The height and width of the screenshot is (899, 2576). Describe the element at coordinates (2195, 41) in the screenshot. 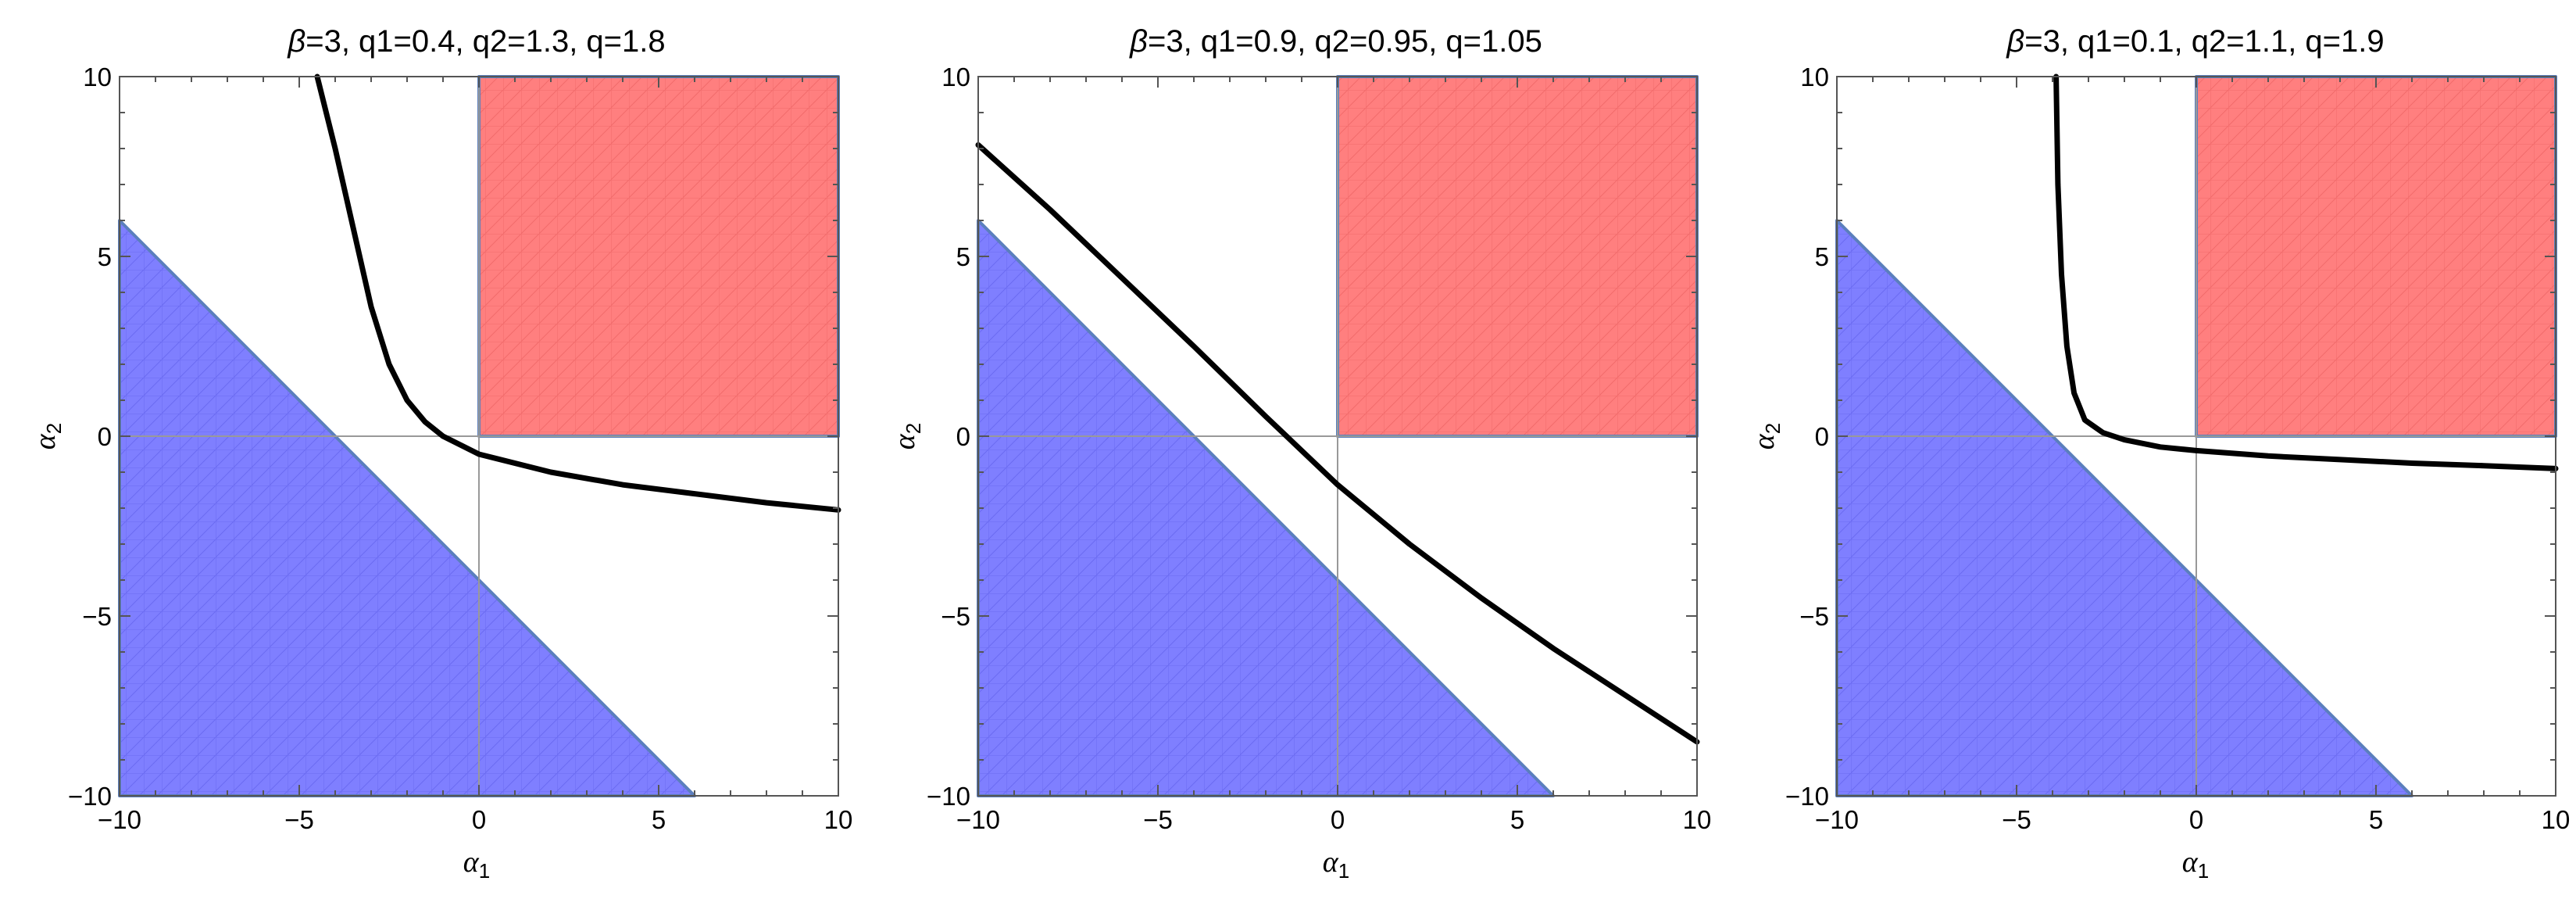

I see `chart-title: β=3, q1=0.1, q2=1.1, q=1.9` at that location.